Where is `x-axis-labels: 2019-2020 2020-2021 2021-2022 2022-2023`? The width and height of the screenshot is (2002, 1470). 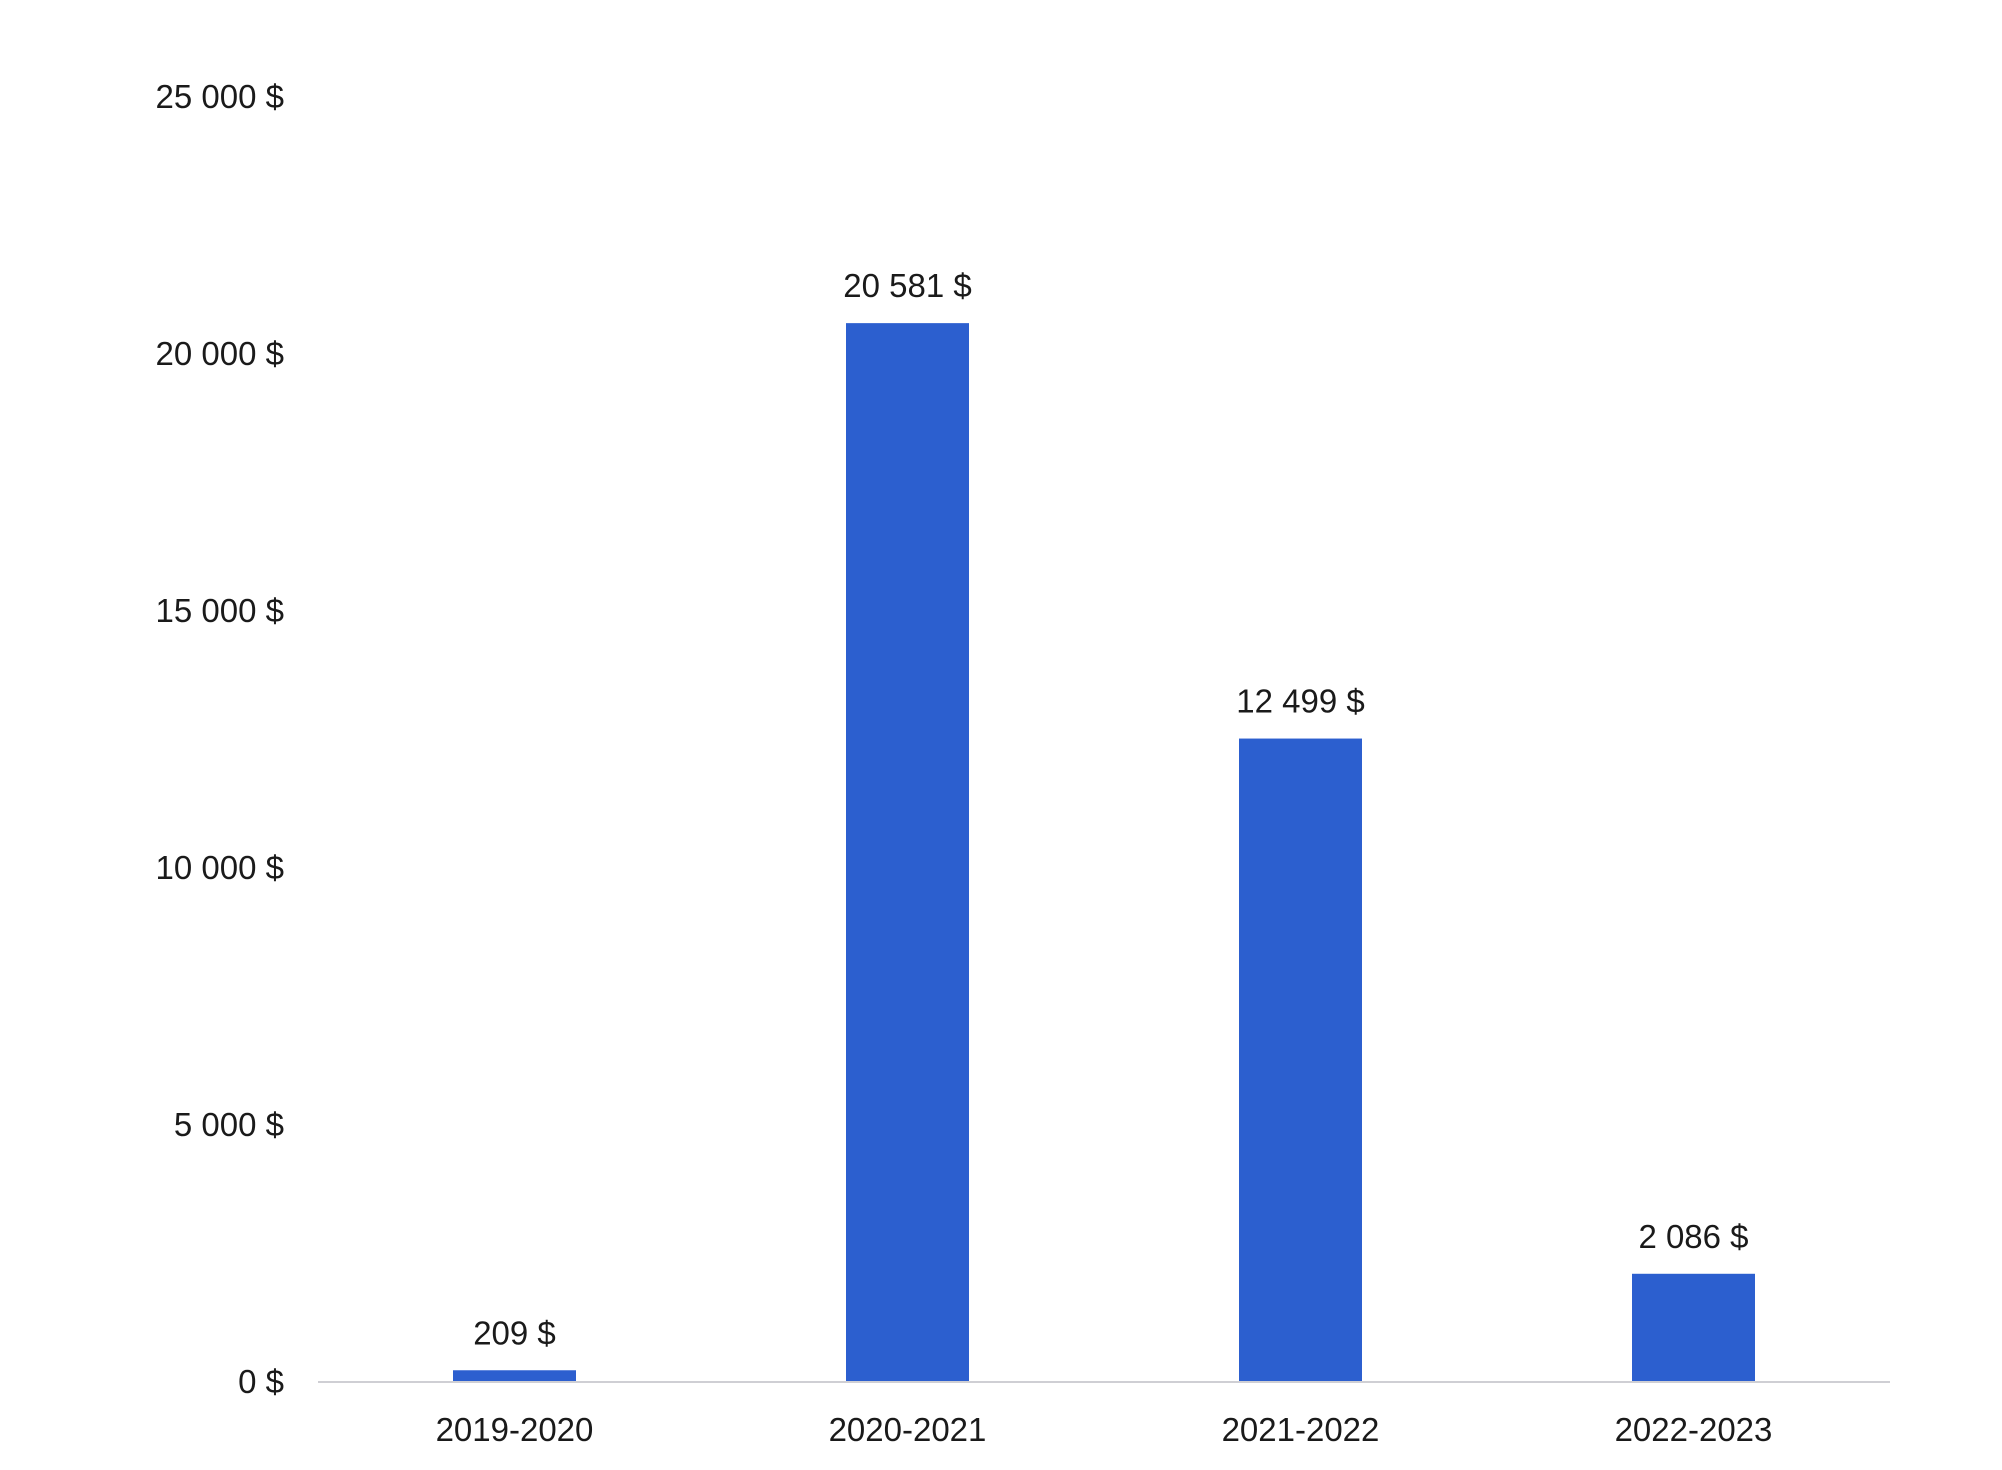 x-axis-labels: 2019-2020 2020-2021 2021-2022 2022-2023 is located at coordinates (1104, 1429).